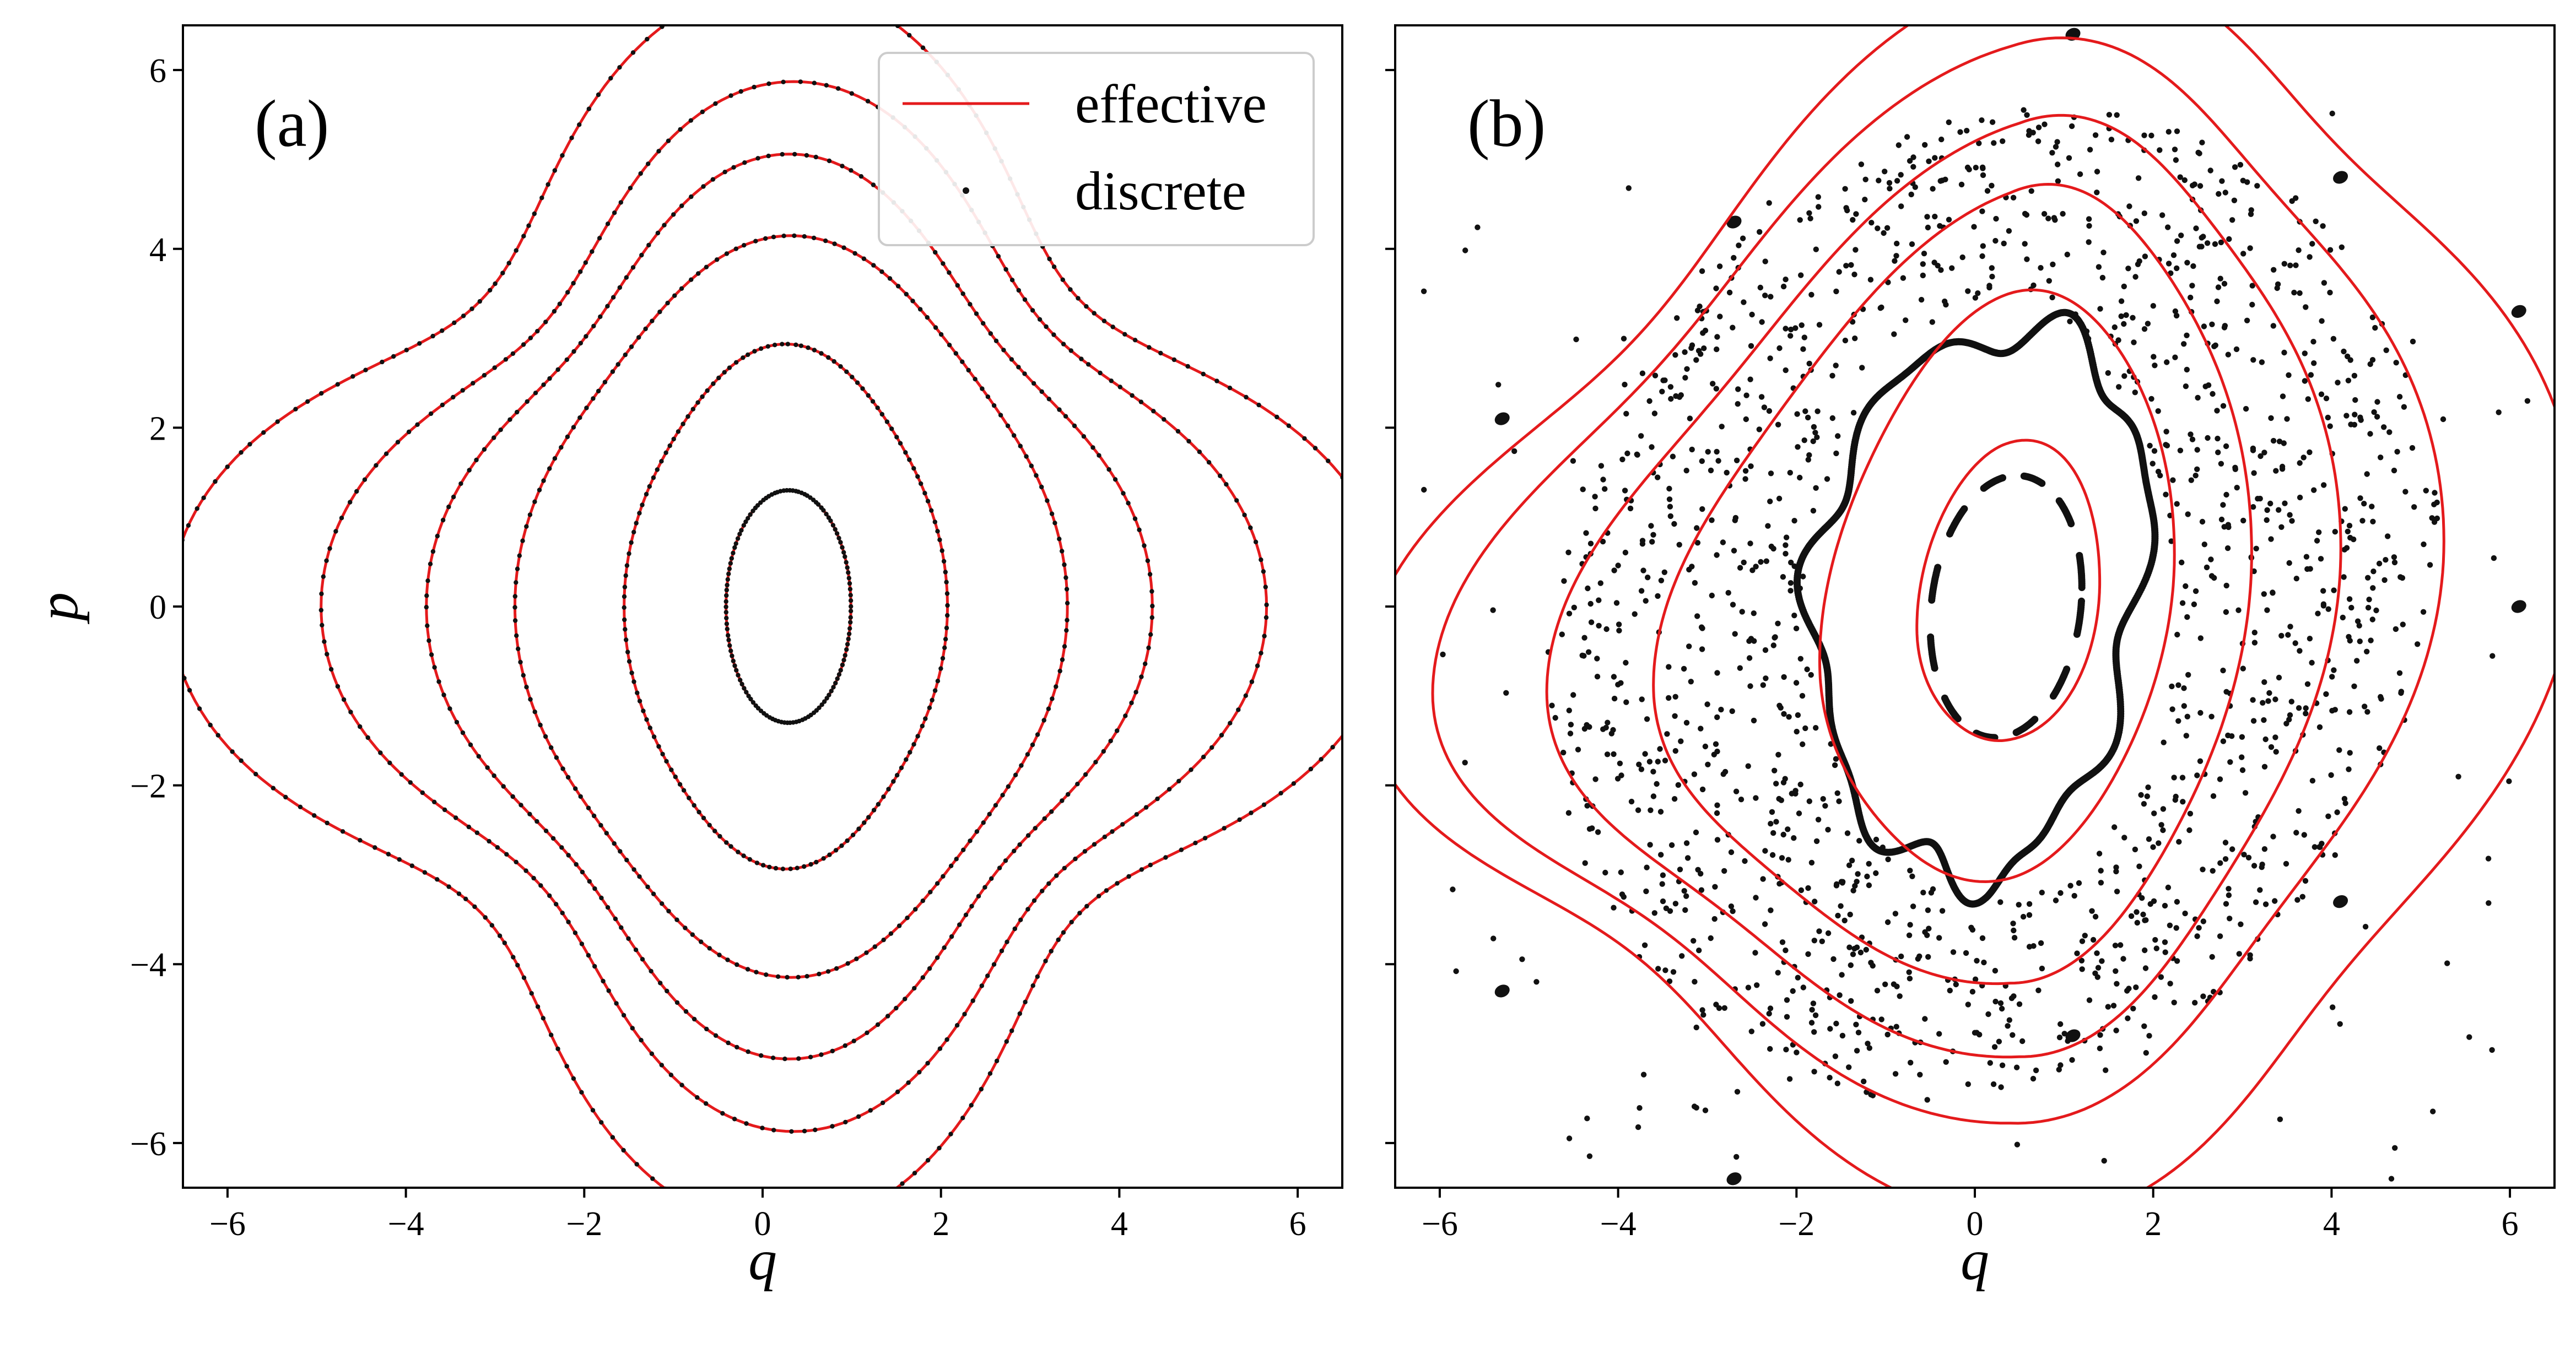 This screenshot has width=2576, height=1364. I want to click on y-tick-label: 6, so click(157, 71).